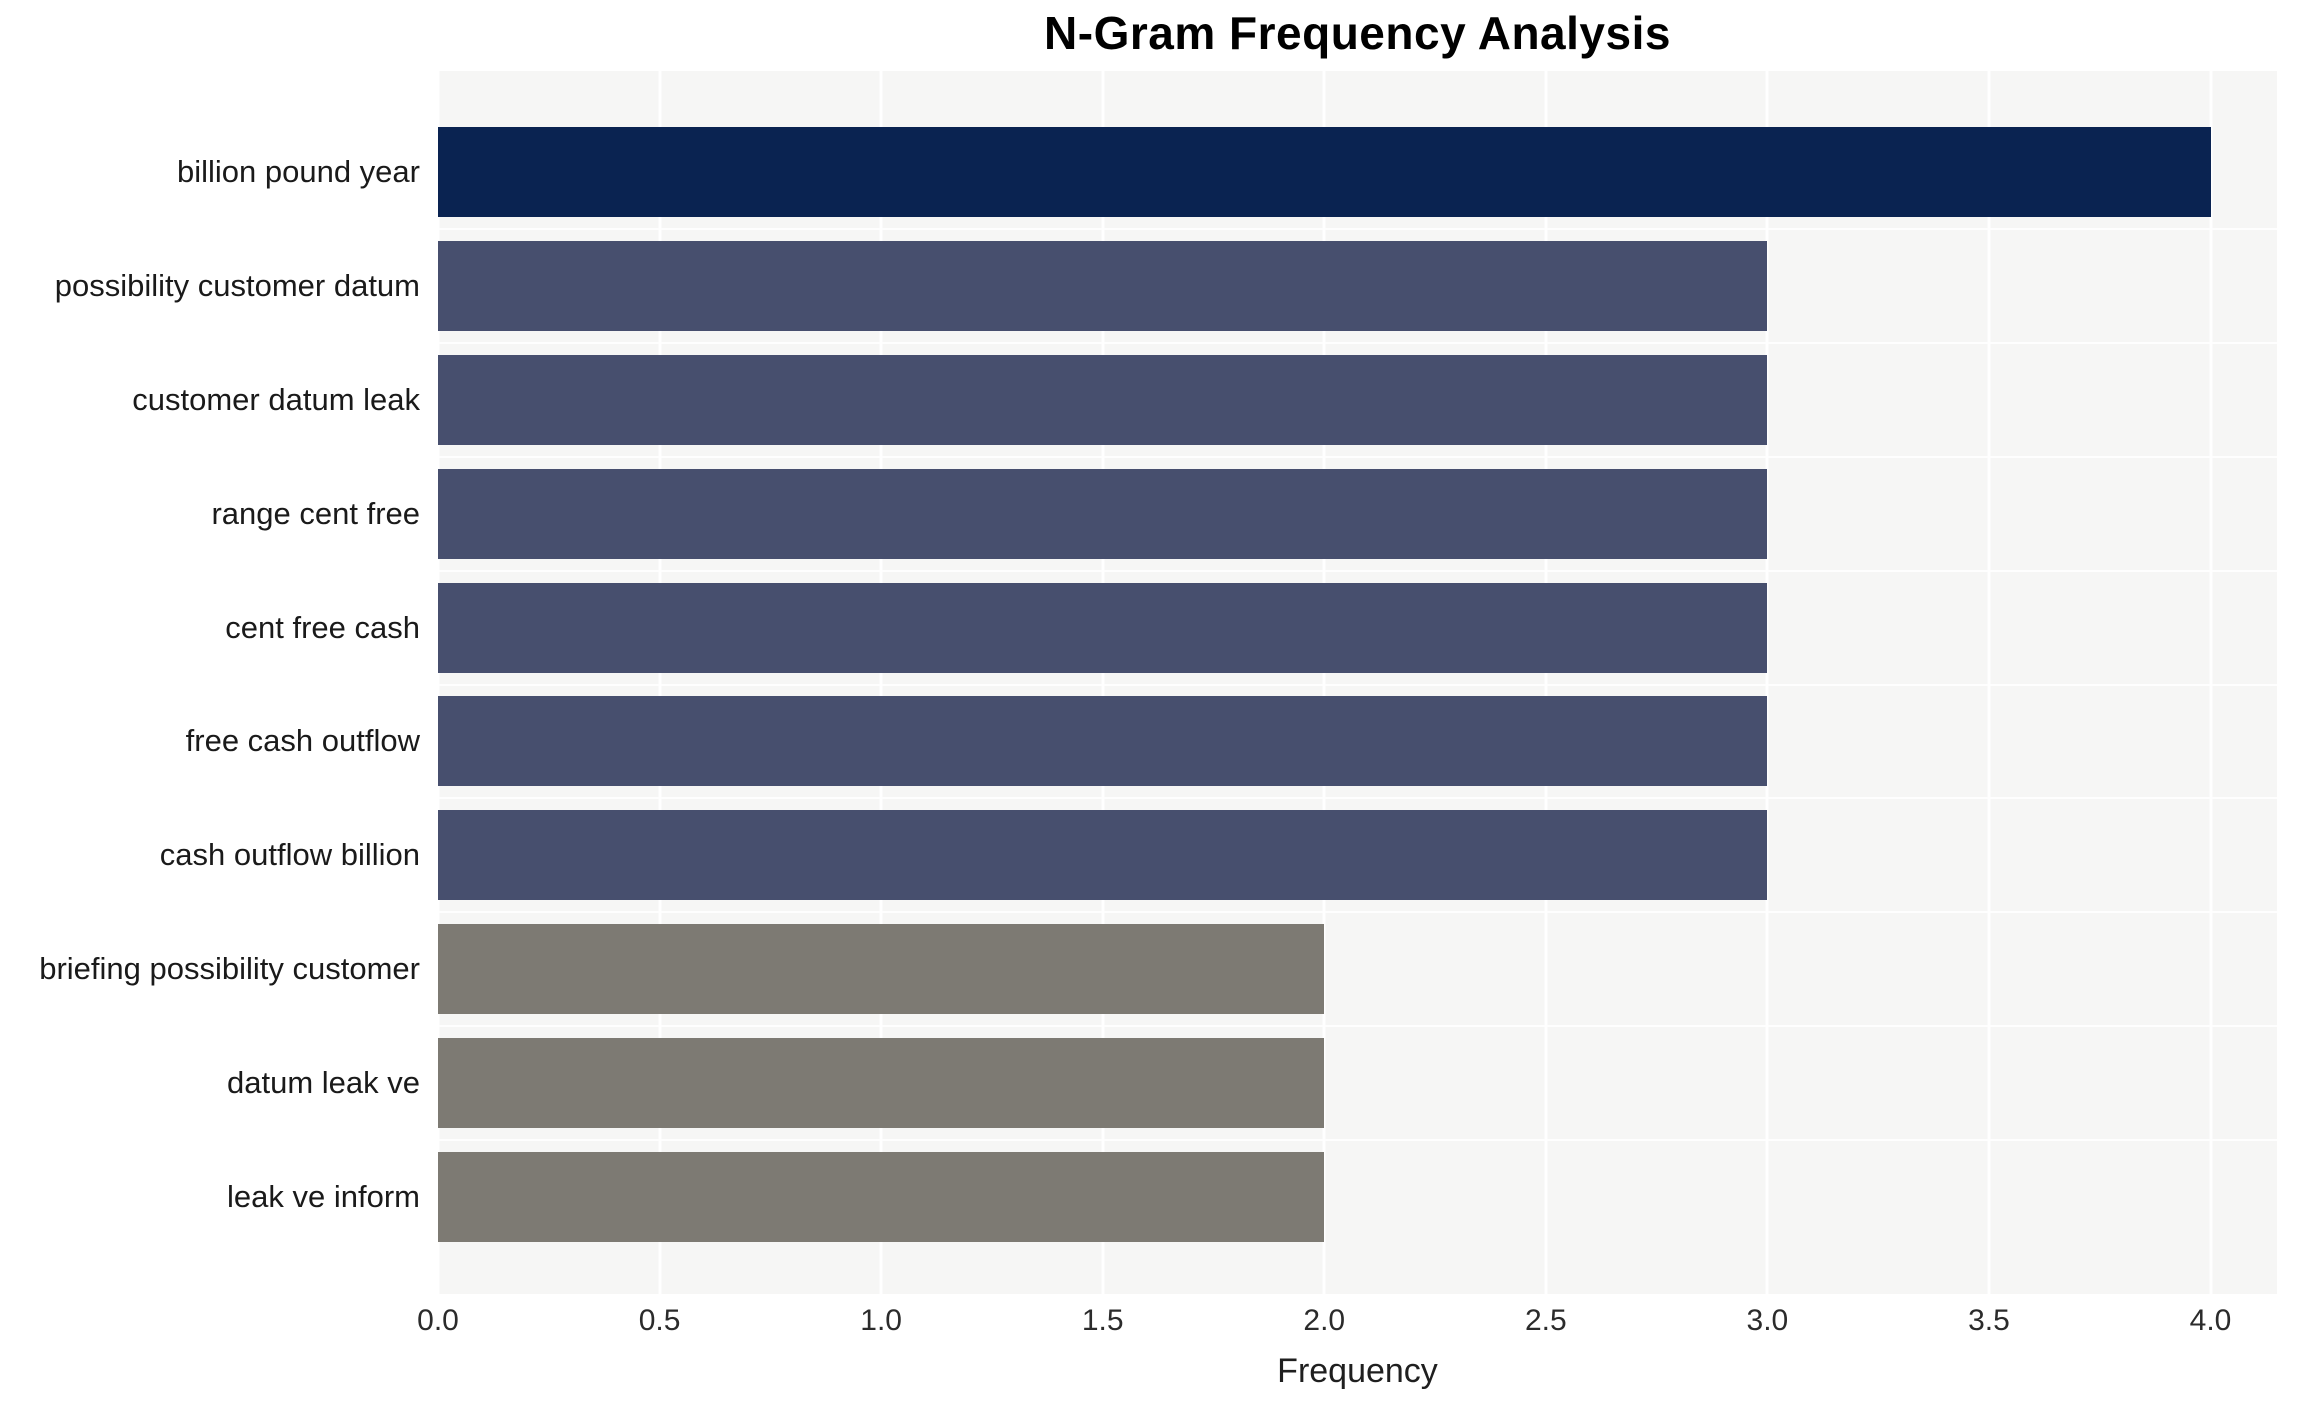  Describe the element at coordinates (1357, 1371) in the screenshot. I see `x-axis-title: Frequency` at that location.